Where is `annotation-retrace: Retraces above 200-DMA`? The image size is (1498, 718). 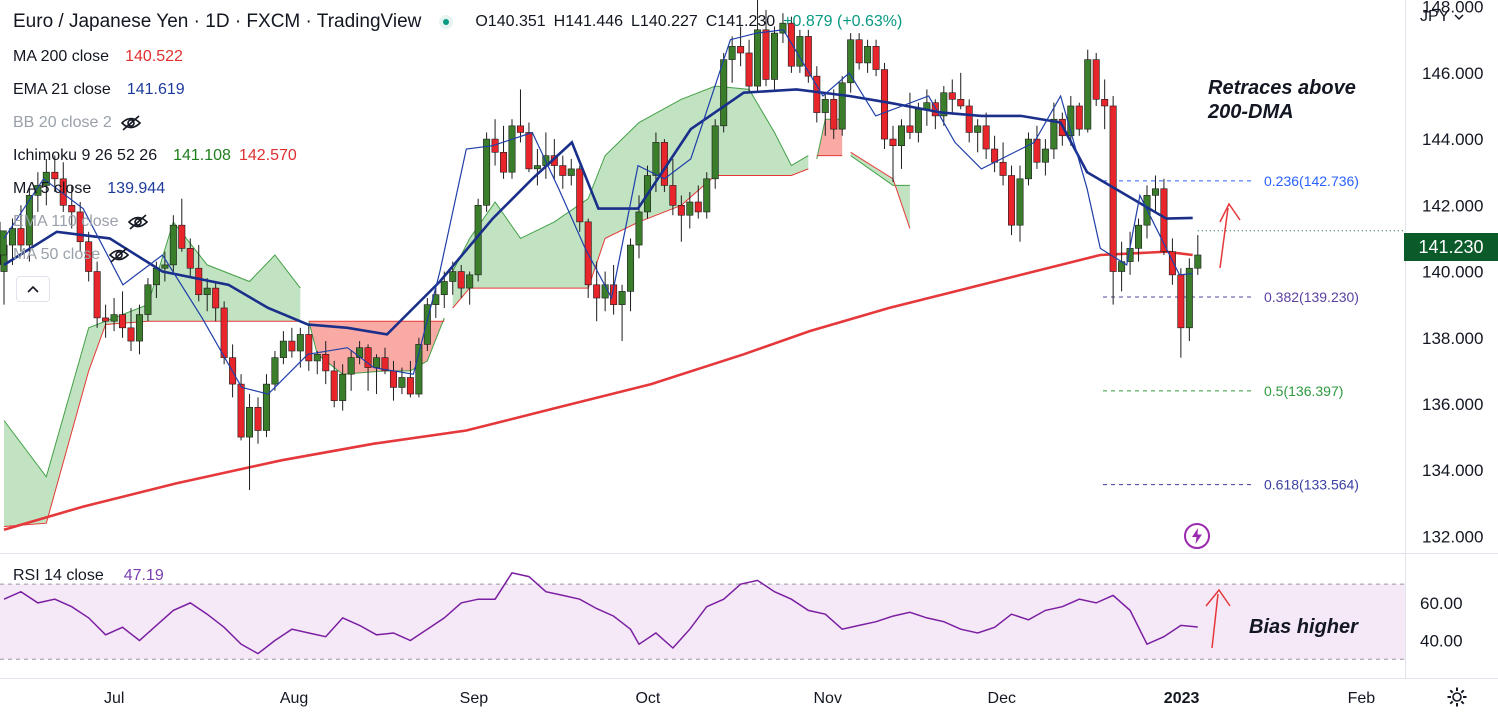 annotation-retrace: Retraces above 200-DMA is located at coordinates (1282, 100).